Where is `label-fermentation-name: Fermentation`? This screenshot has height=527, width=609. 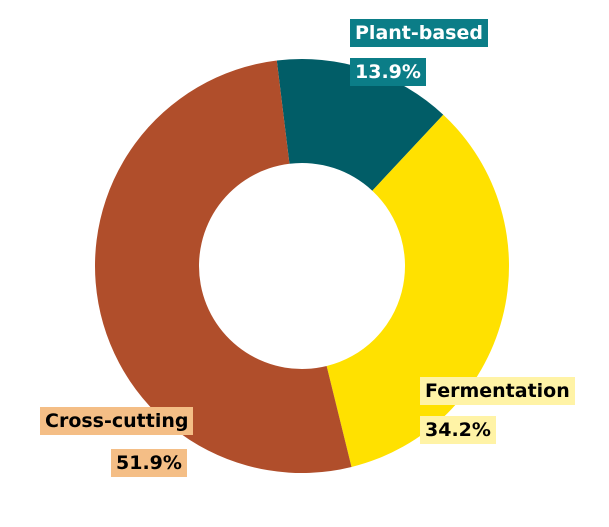 label-fermentation-name: Fermentation is located at coordinates (497, 391).